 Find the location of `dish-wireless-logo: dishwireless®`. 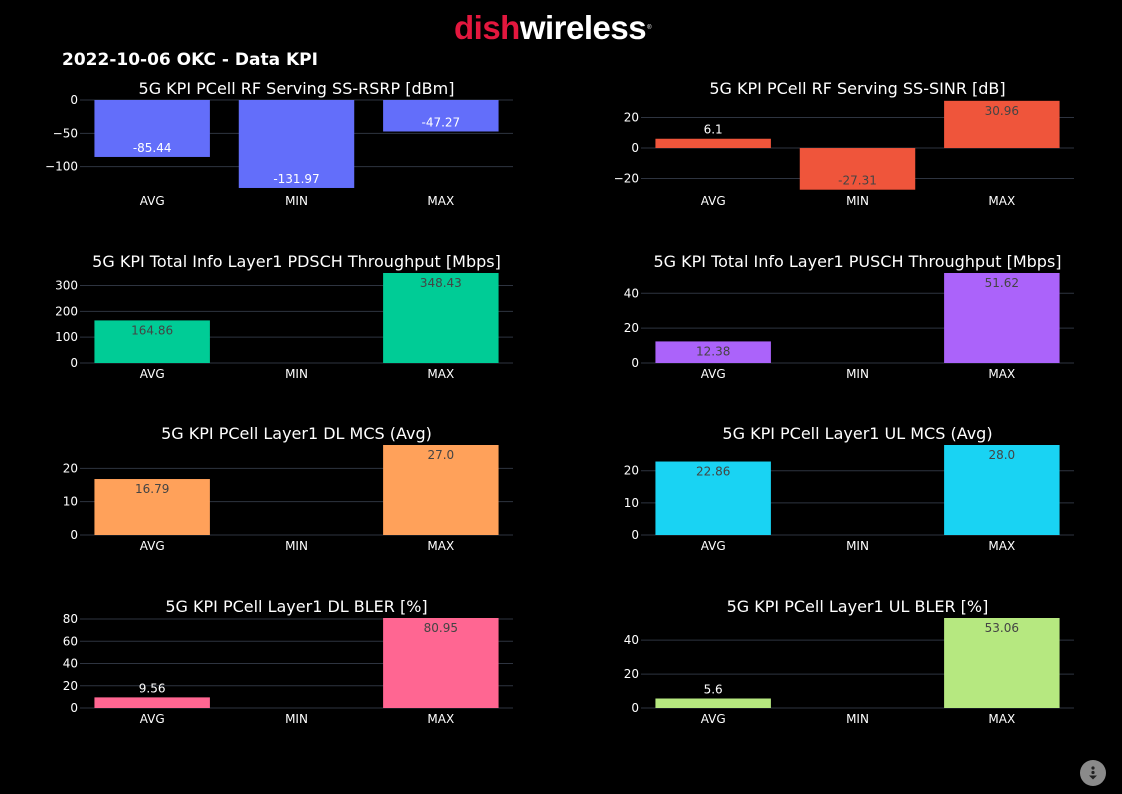

dish-wireless-logo: dishwireless® is located at coordinates (553, 28).